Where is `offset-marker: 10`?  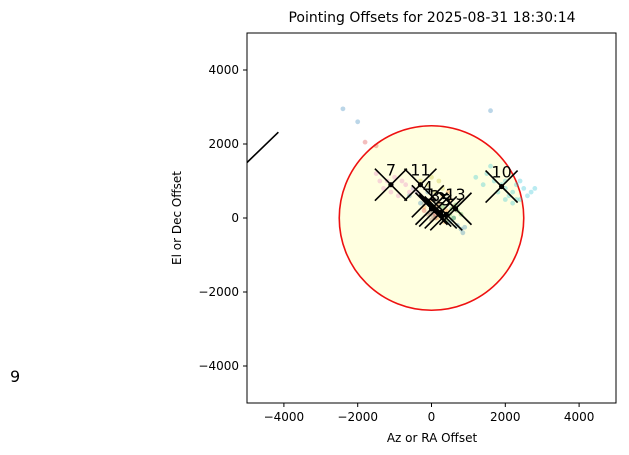 offset-marker: 10 is located at coordinates (502, 183).